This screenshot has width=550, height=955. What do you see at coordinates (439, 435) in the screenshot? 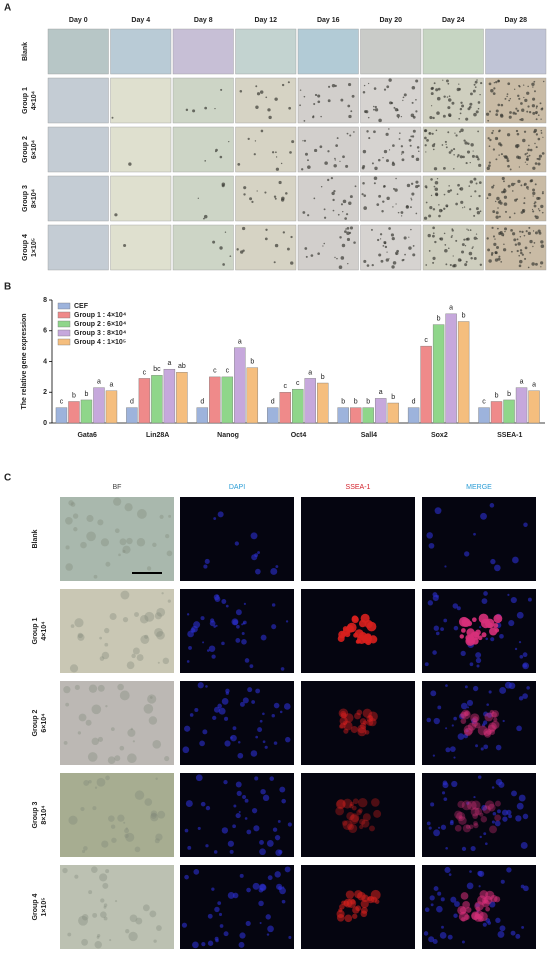
I see `x-tick-label: Sox2` at bounding box center [439, 435].